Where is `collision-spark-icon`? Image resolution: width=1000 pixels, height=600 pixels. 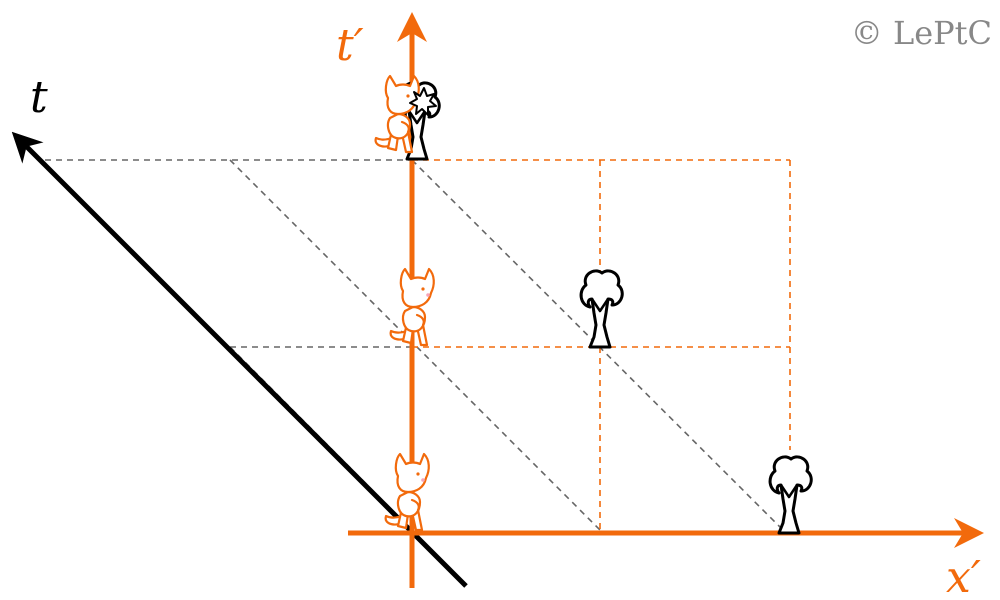
collision-spark-icon is located at coordinates (423, 101).